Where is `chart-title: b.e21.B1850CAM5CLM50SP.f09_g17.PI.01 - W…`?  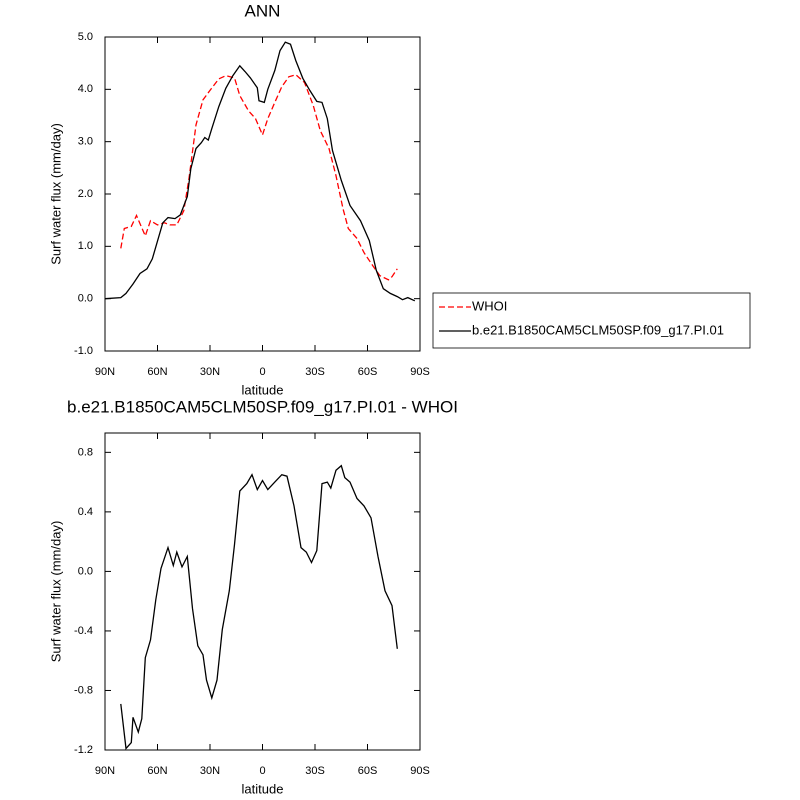
chart-title: b.e21.B1850CAM5CLM50SP.f09_g17.PI.01 - W… is located at coordinates (262, 406).